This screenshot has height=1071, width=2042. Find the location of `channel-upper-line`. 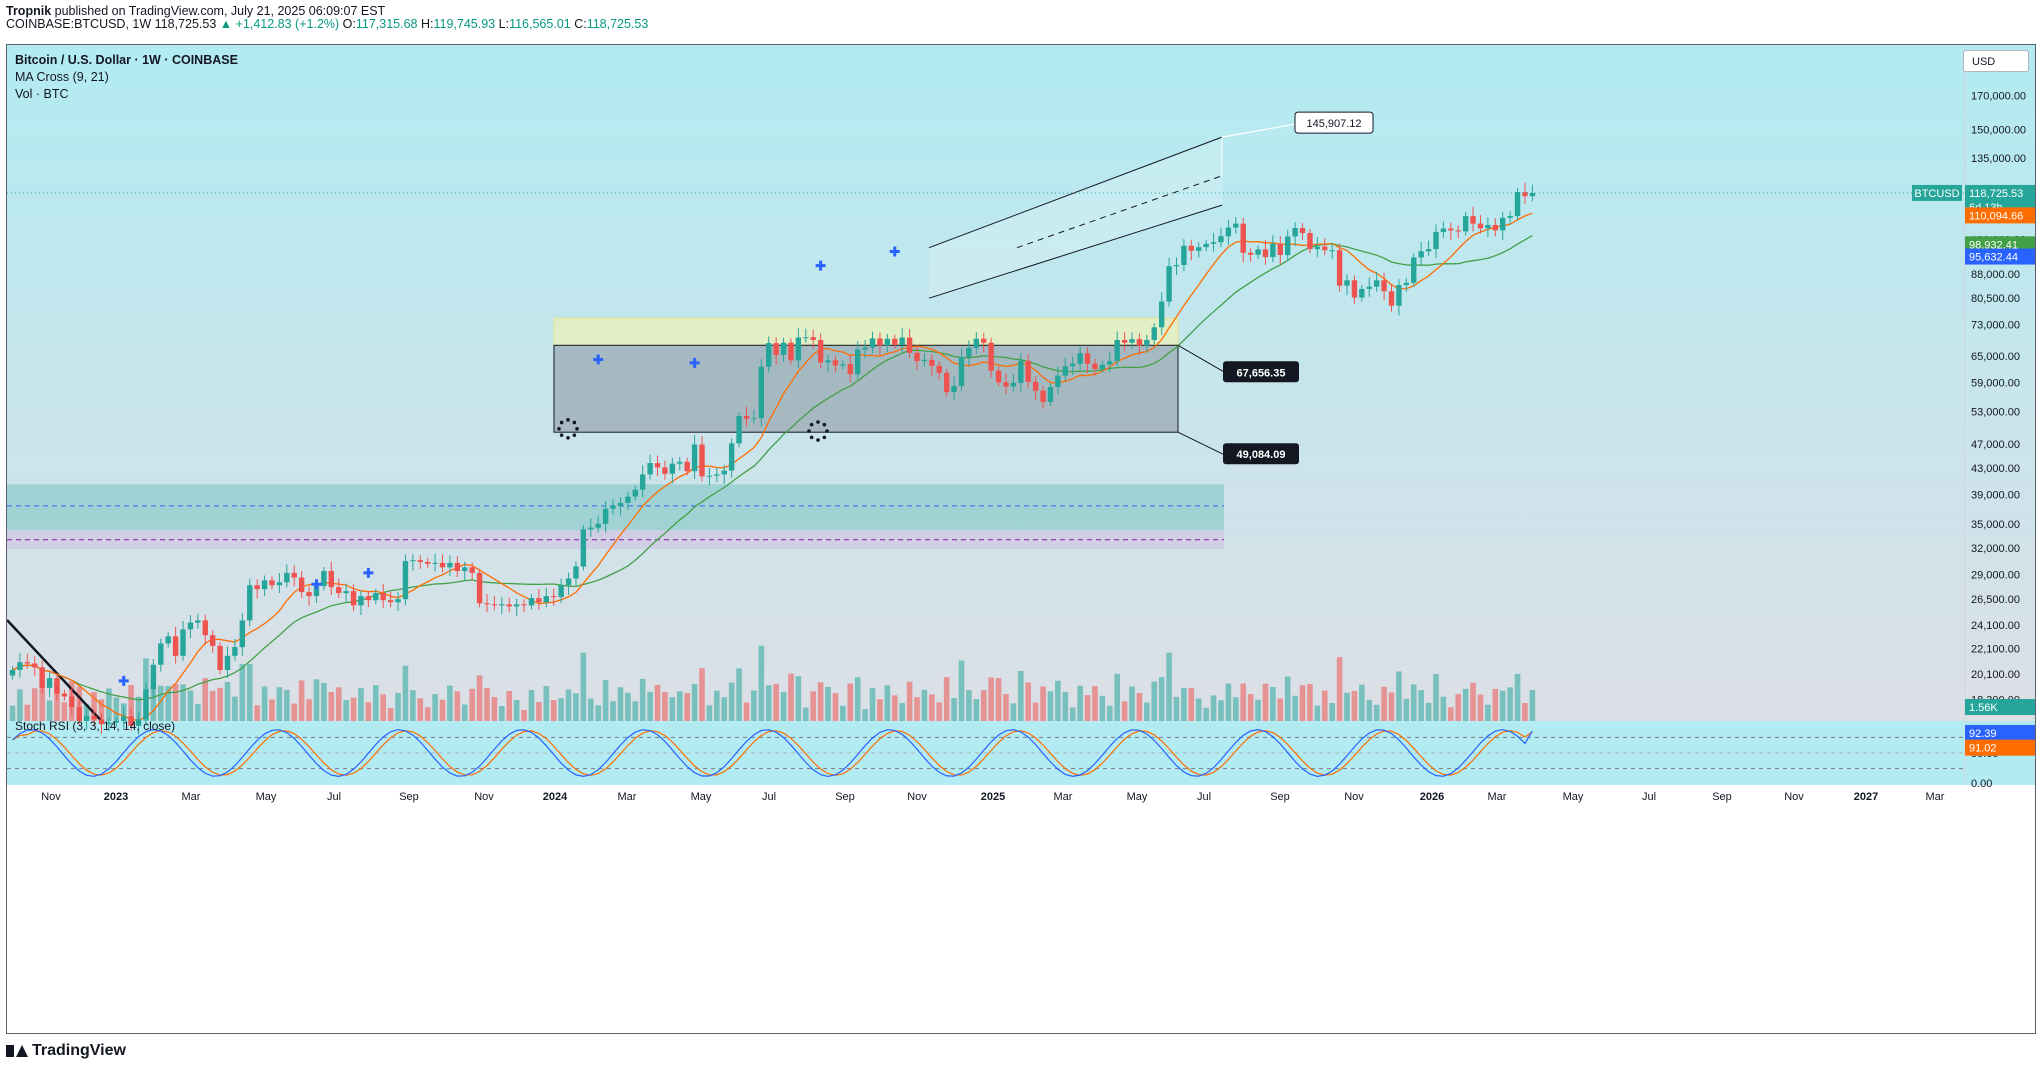

channel-upper-line is located at coordinates (1075, 192).